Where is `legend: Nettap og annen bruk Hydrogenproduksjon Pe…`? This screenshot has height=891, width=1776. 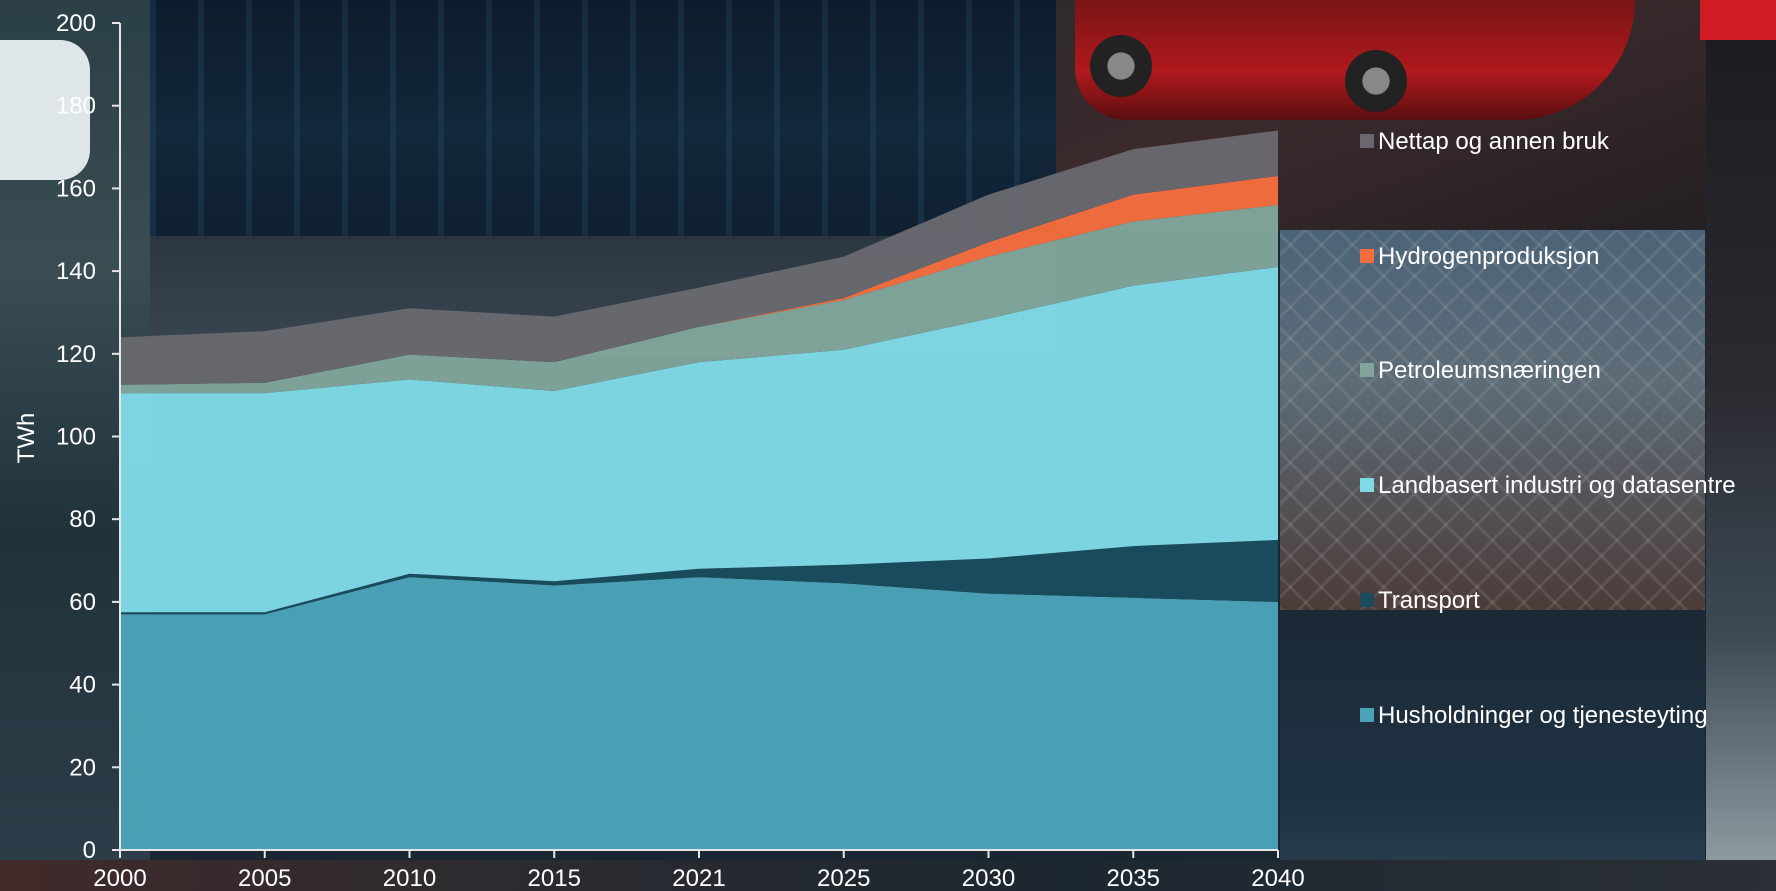 legend: Nettap og annen bruk Hydrogenproduksjon Pe… is located at coordinates (1548, 428).